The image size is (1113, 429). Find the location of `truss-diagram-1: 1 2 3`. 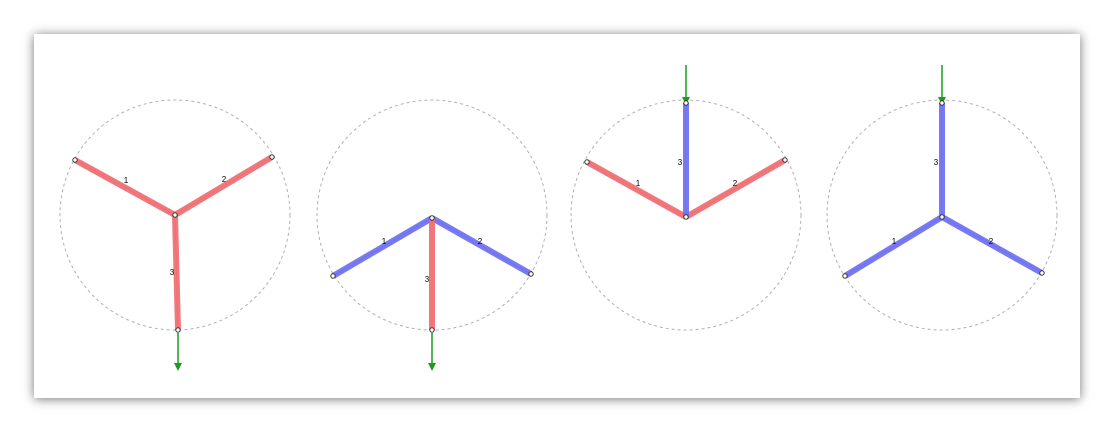

truss-diagram-1: 1 2 3 is located at coordinates (175, 235).